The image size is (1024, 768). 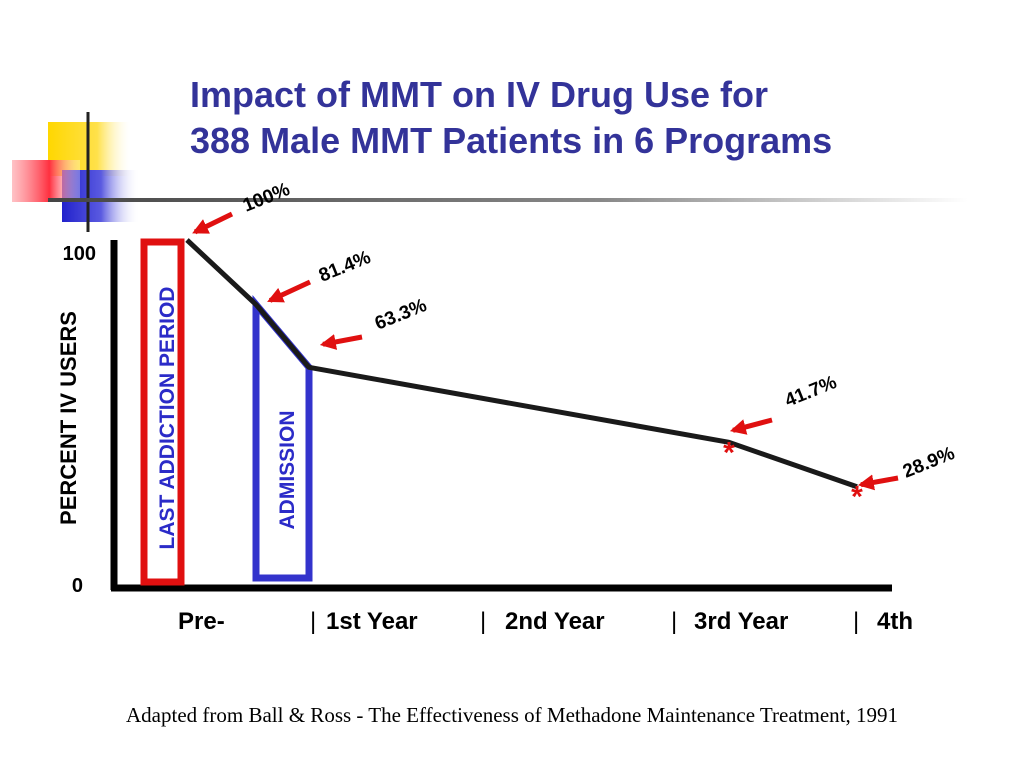 What do you see at coordinates (266, 198) in the screenshot?
I see `data-label-100: 100%` at bounding box center [266, 198].